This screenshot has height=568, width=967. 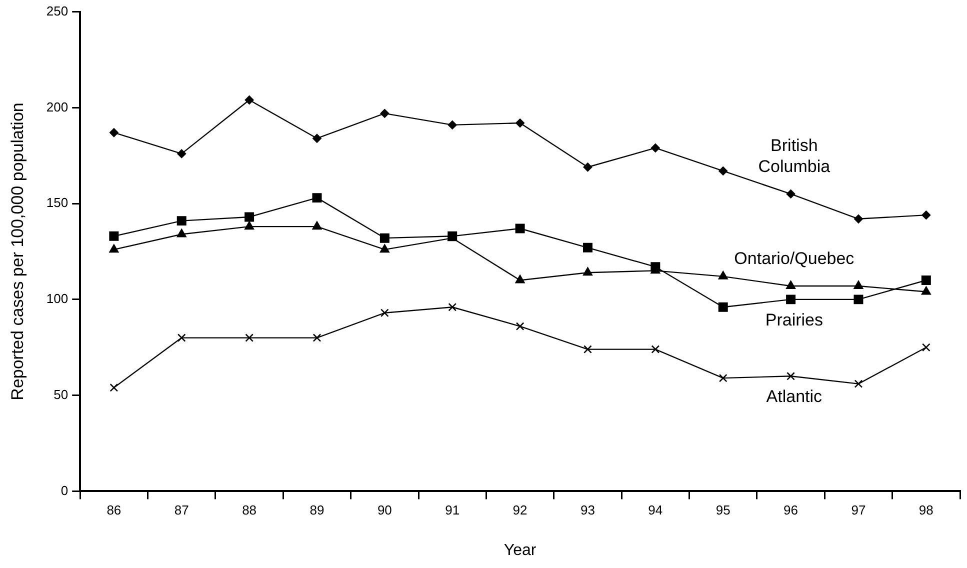 I want to click on x-tick-label: 93, so click(x=587, y=510).